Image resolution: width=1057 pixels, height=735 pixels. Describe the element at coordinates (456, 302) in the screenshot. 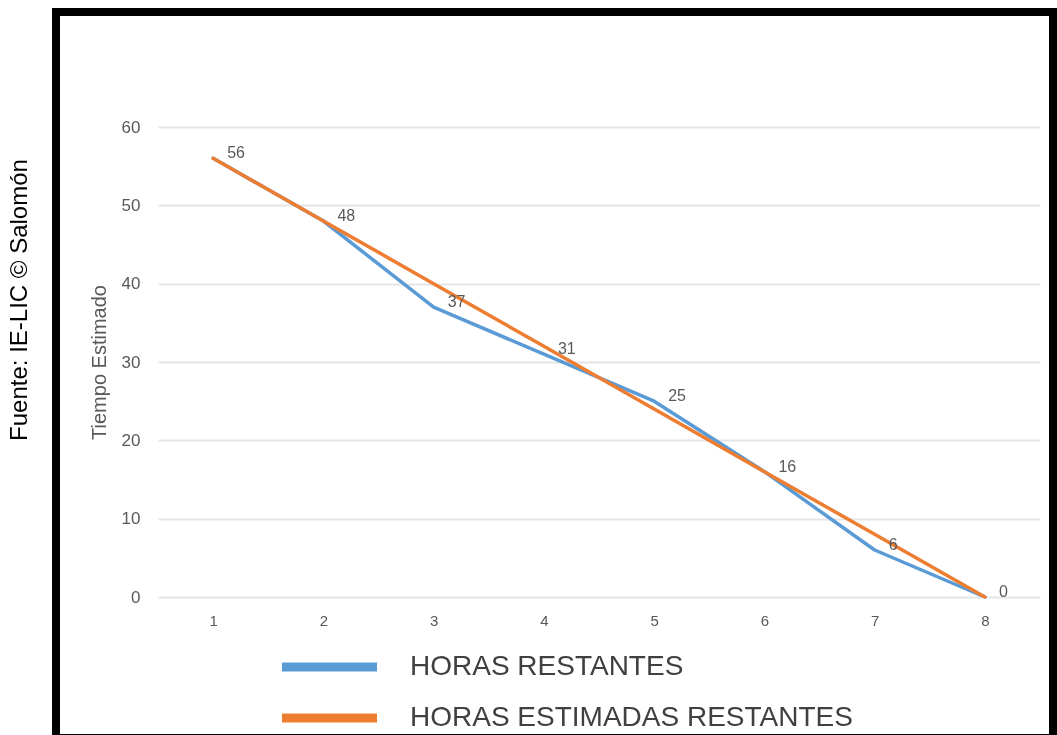

I see `data-label: 37` at that location.